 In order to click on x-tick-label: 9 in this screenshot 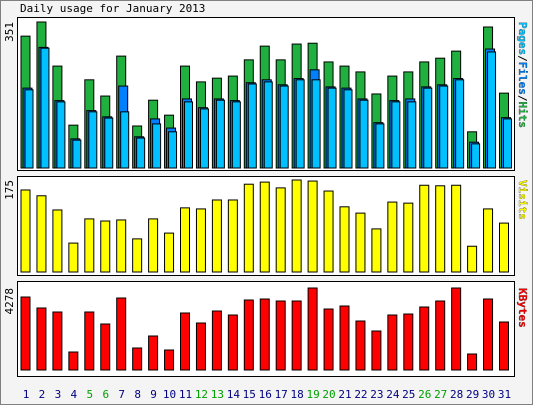, I will do `click(153, 394)`.